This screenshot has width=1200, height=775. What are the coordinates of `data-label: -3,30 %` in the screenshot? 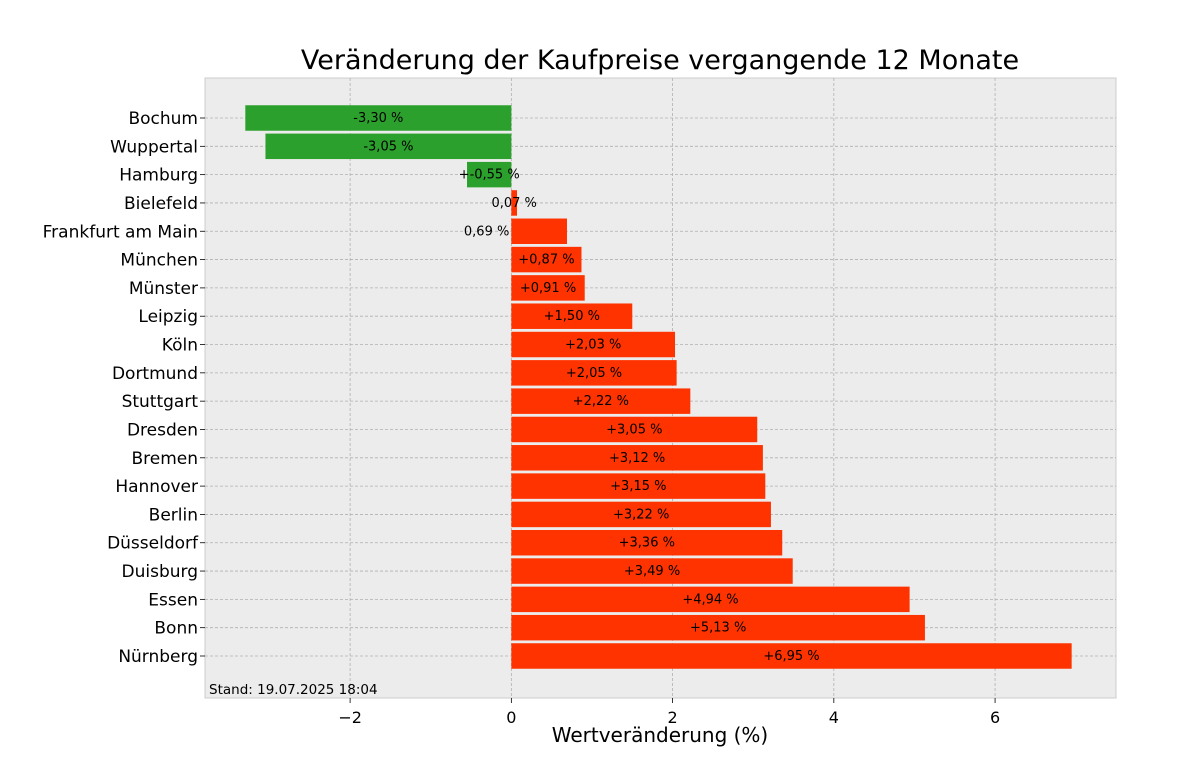 It's located at (378, 118).